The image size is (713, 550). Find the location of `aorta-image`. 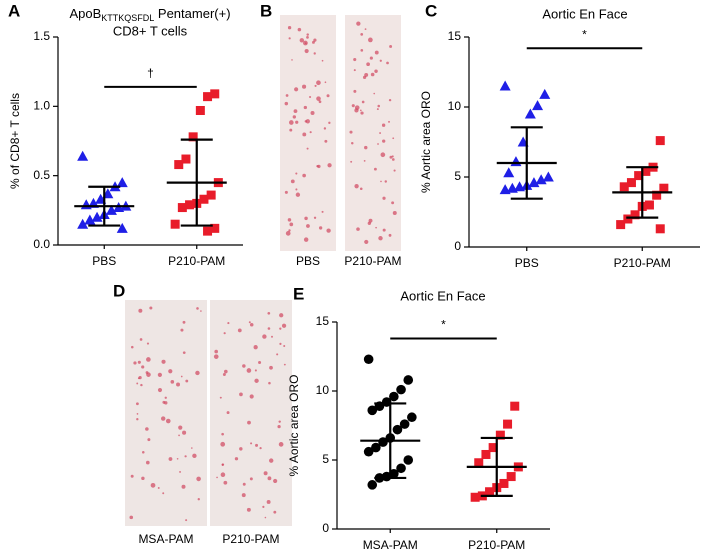

aorta-image is located at coordinates (251, 413).